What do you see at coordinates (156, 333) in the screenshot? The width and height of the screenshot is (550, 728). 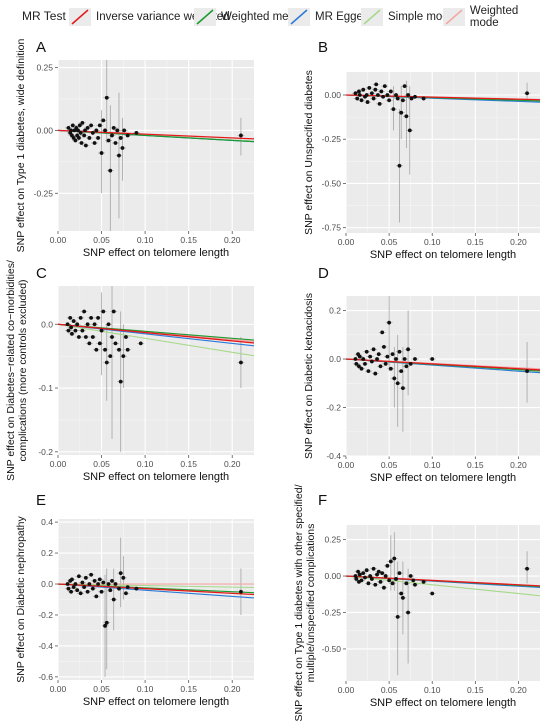 I see `regression-line` at bounding box center [156, 333].